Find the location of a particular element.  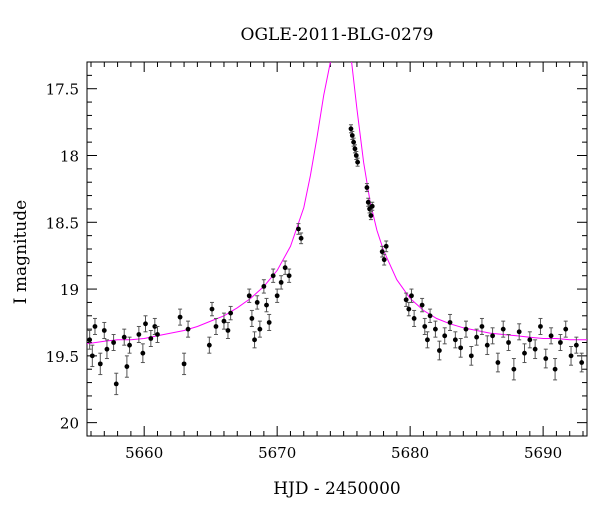

y-tick-label: 18.5 is located at coordinates (62, 223).